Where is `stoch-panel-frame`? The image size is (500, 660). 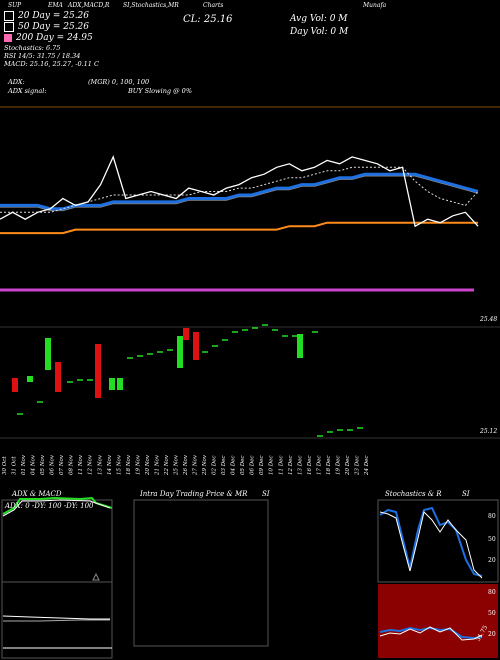
stoch-panel-frame is located at coordinates (438, 541).